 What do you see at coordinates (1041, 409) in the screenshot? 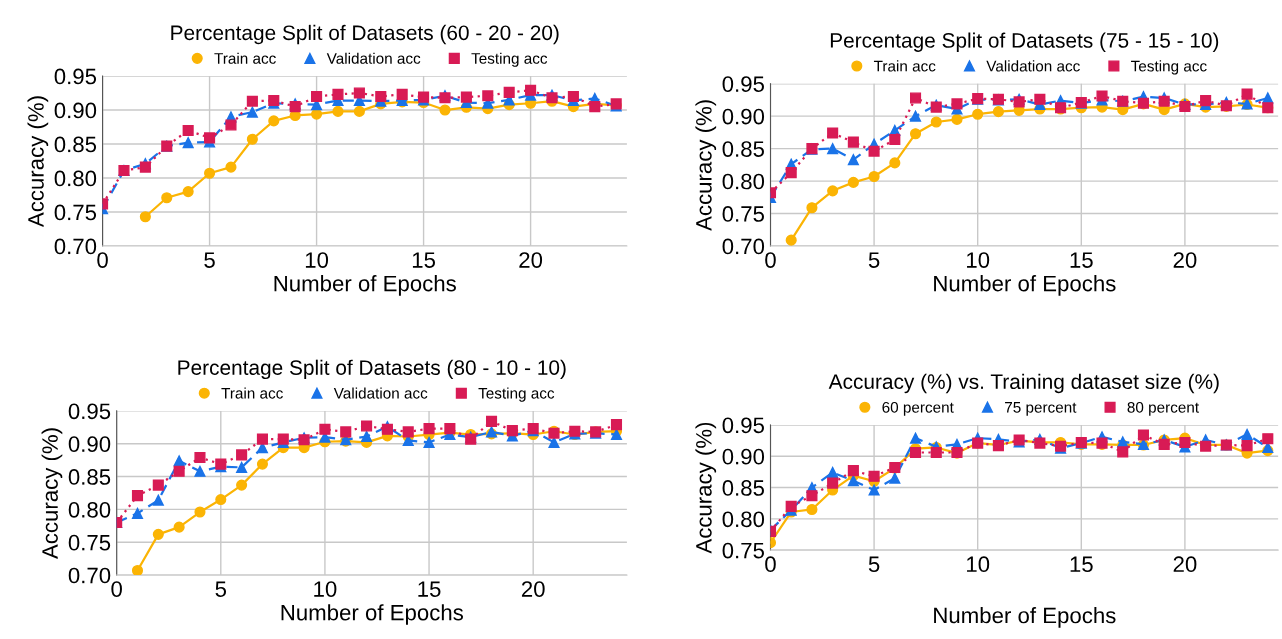
I see `legend-label: 75 percent` at bounding box center [1041, 409].